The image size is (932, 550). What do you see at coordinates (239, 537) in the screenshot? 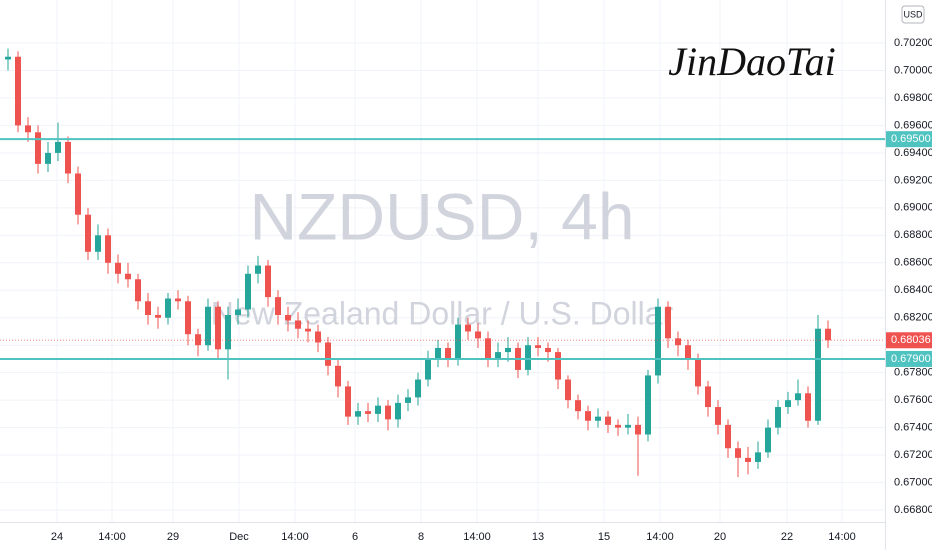
I see `x-tick-label: Dec` at bounding box center [239, 537].